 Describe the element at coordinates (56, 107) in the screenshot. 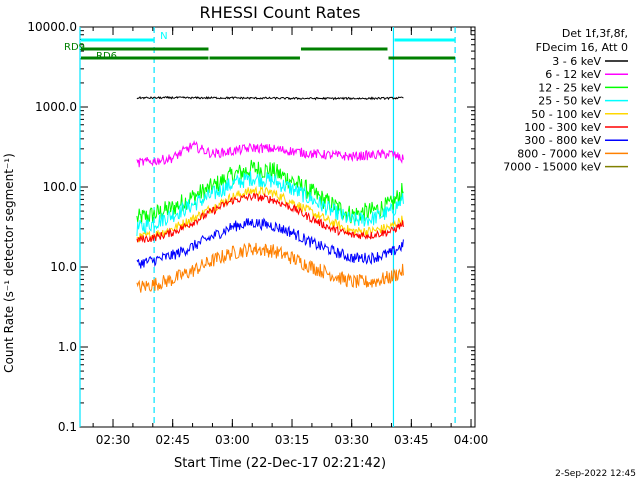

I see `y-tick-label: 1000.0` at that location.